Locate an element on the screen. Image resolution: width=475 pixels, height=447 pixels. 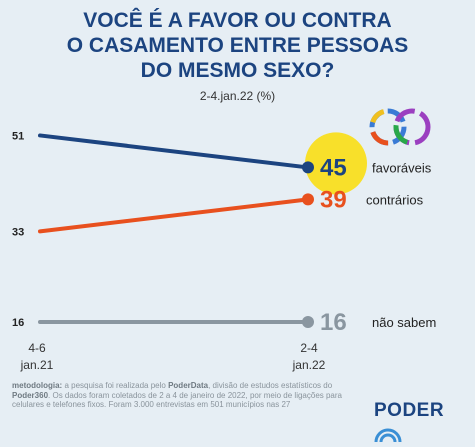
series-name-contrarios: contrários is located at coordinates (395, 199).